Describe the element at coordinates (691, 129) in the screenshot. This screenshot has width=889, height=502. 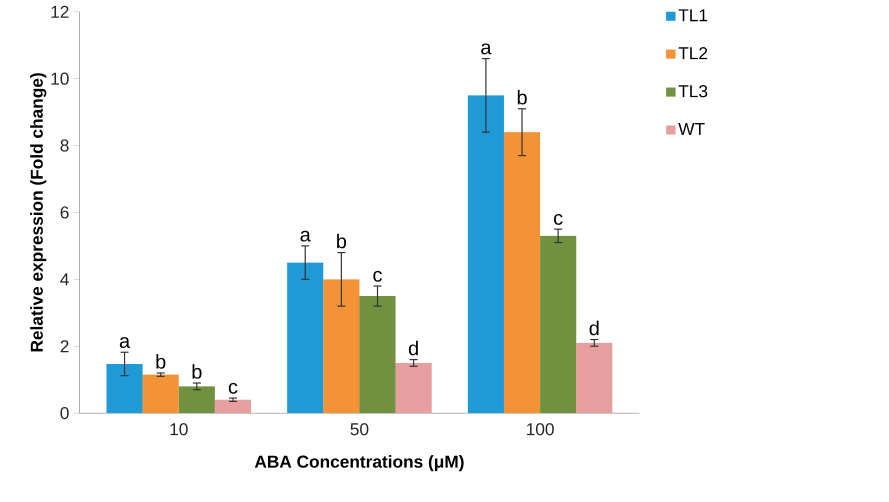
I see `legend-label: WT` at that location.